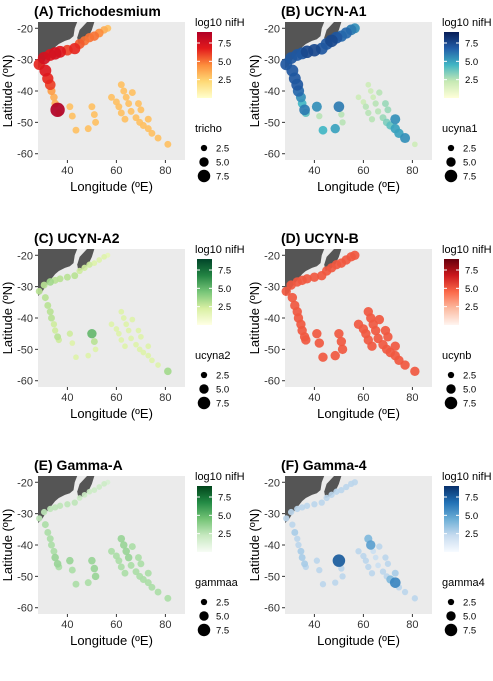 This screenshot has height=681, width=493. Describe the element at coordinates (25, 61) in the screenshot. I see `y-tick-label: -30` at that location.